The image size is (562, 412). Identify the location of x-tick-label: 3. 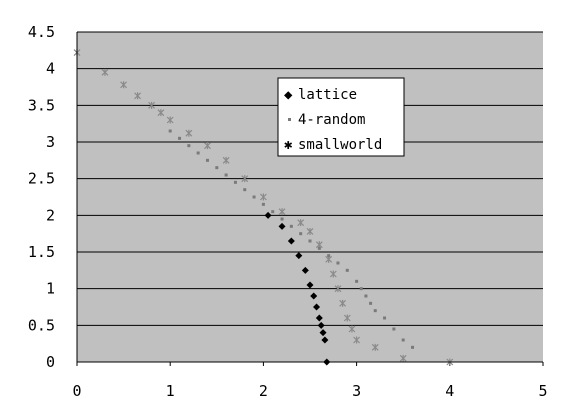
(356, 391).